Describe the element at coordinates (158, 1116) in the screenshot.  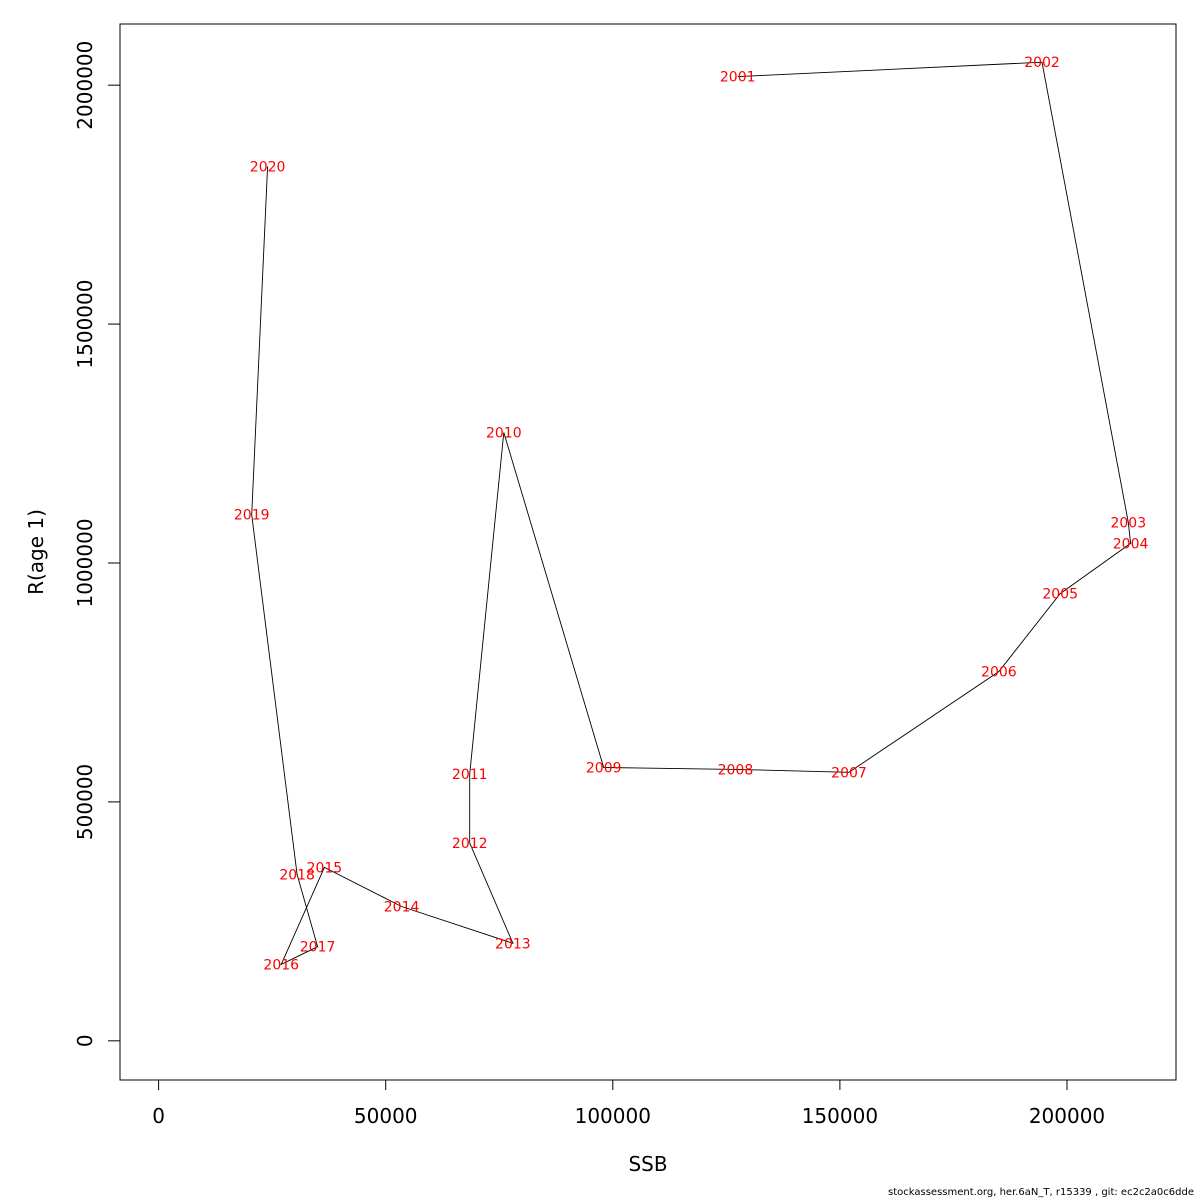
I see `x-tick-label: 0` at that location.